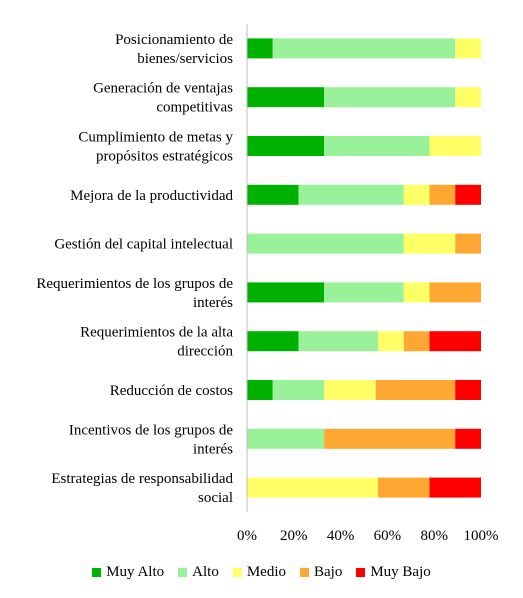 The height and width of the screenshot is (598, 523). I want to click on chart-legend: Muy Alto Alto Medio Bajo Muy Bajo, so click(261, 572).